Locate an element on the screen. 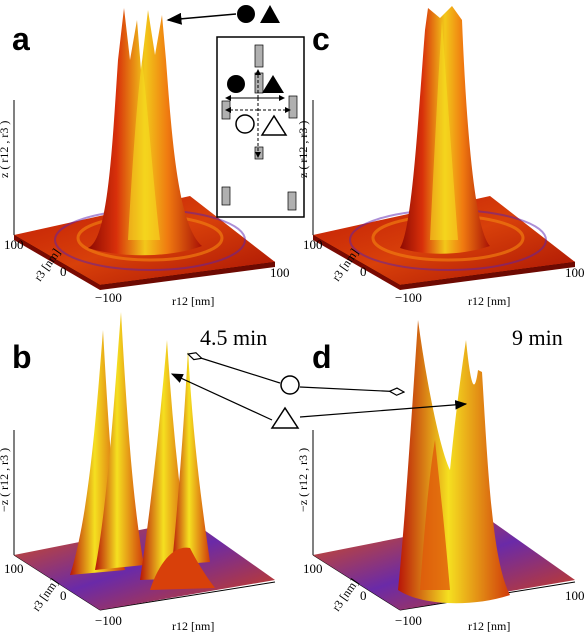  inset-schematic is located at coordinates (260, 127).